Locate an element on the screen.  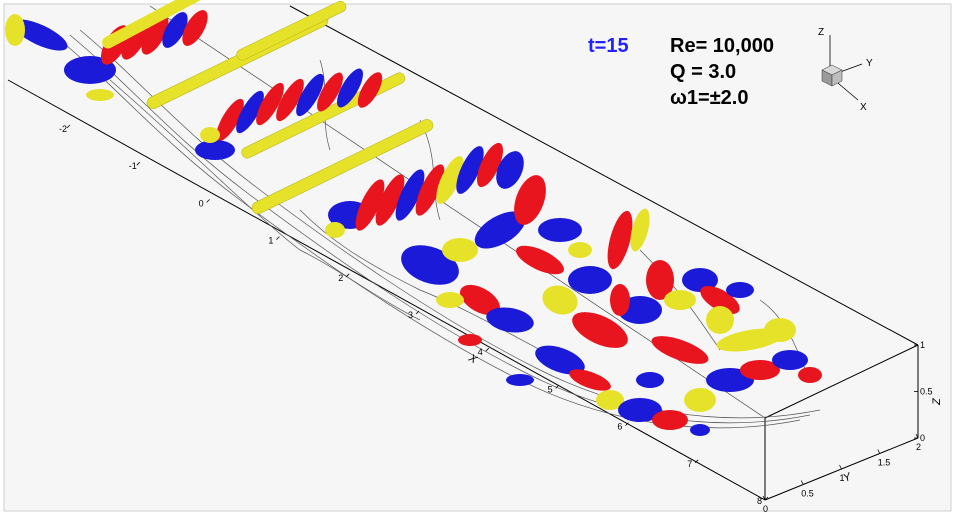
z-tick-label: 0 is located at coordinates (922, 438).